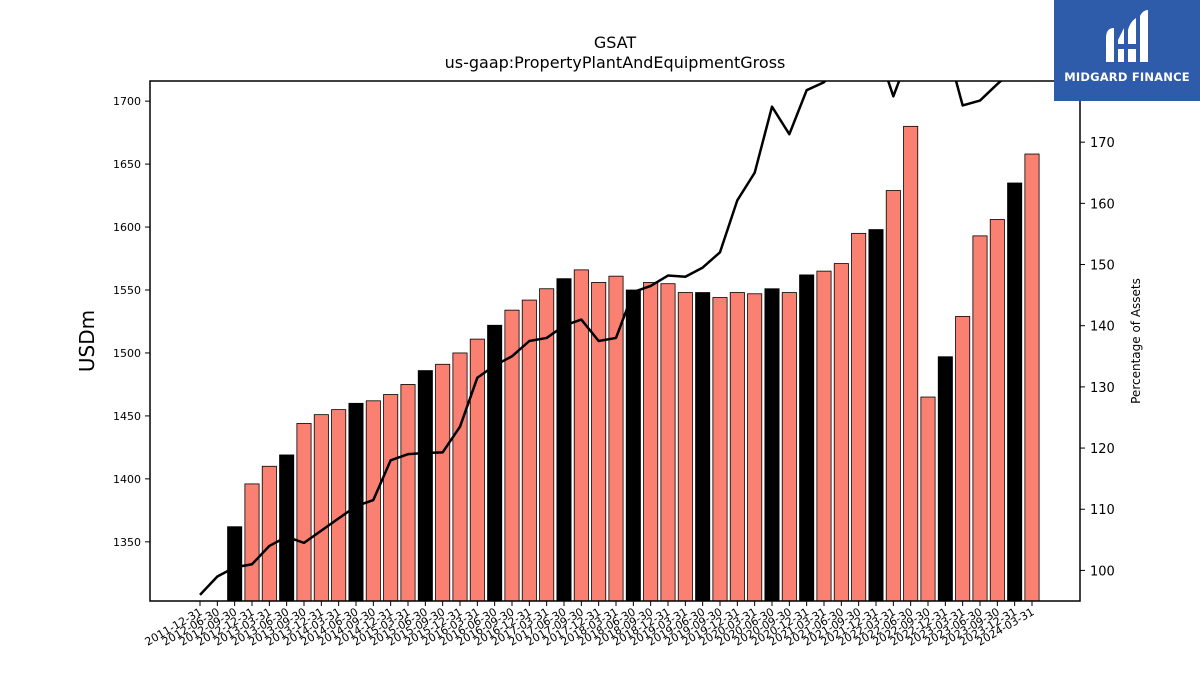  Describe the element at coordinates (1127, 36) in the screenshot. I see `logo-mark-icon` at that location.